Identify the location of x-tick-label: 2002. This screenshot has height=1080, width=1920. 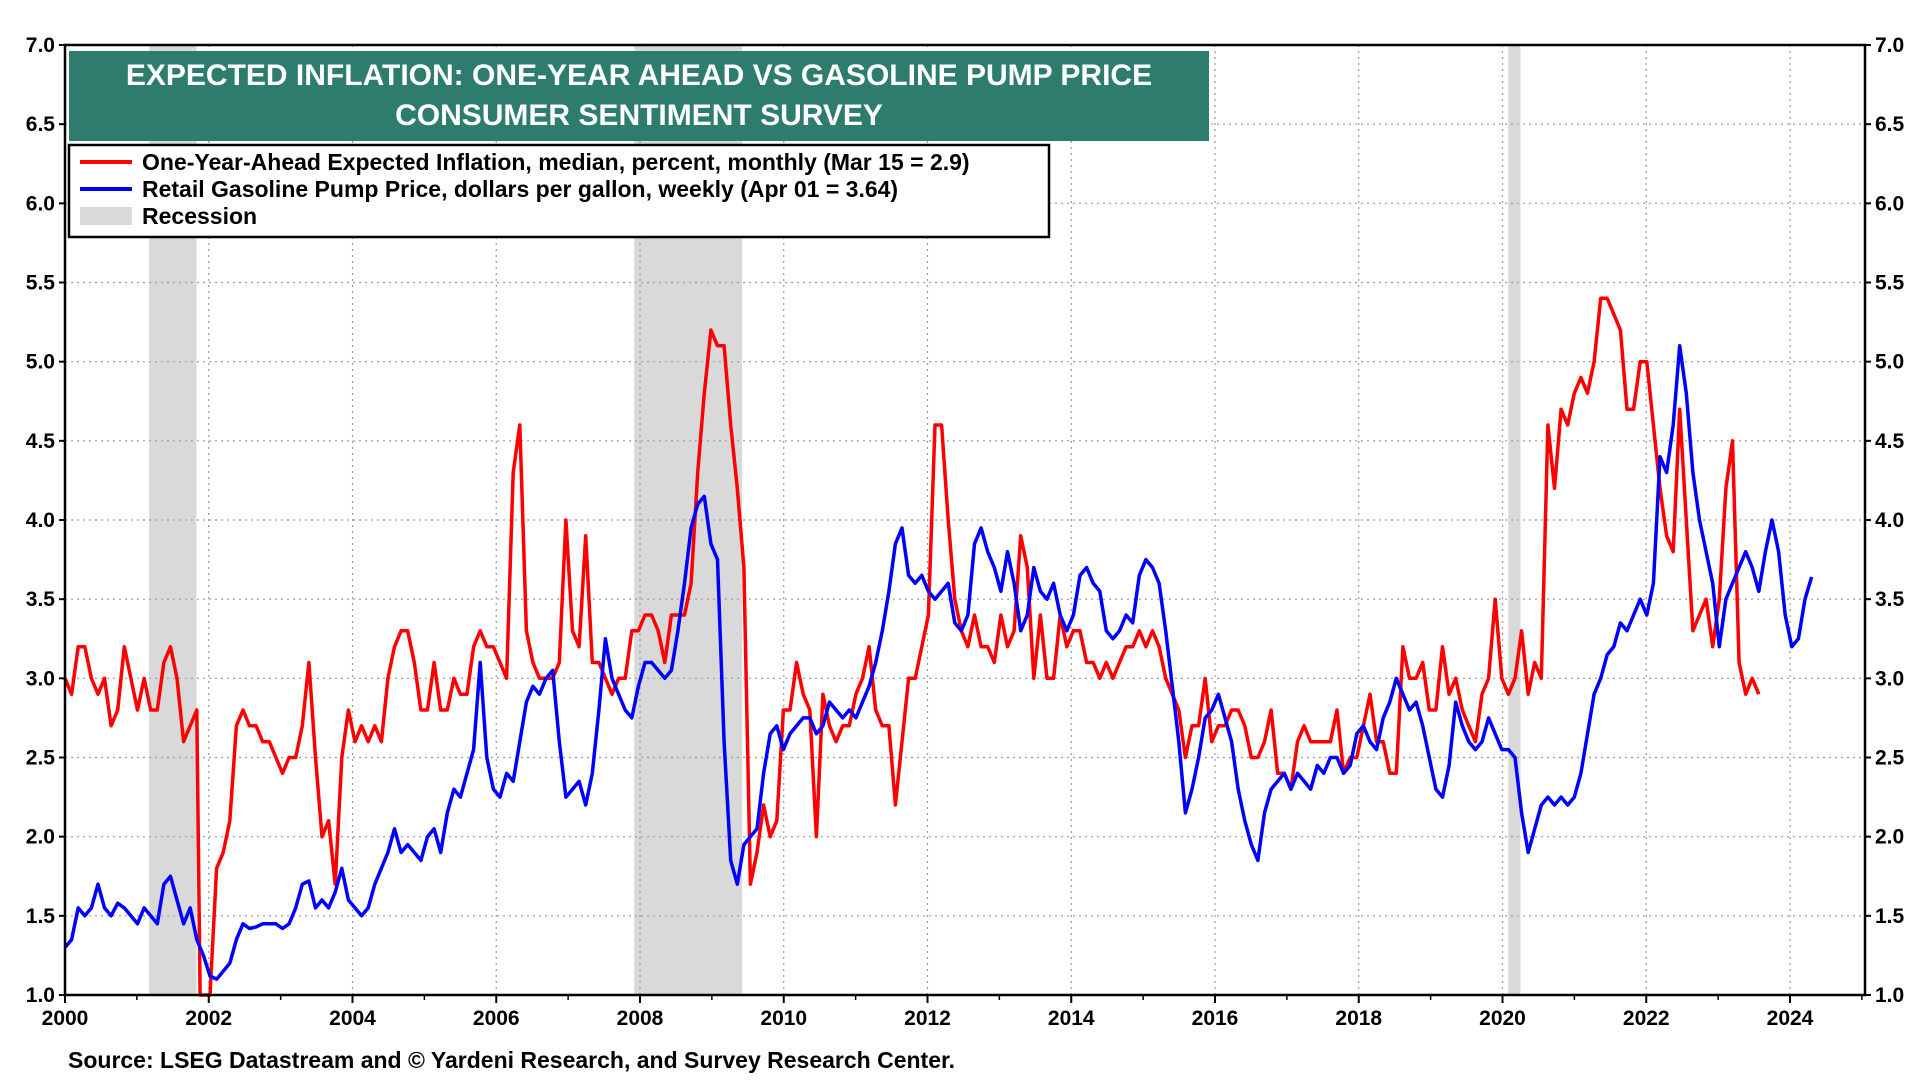
(208, 1018).